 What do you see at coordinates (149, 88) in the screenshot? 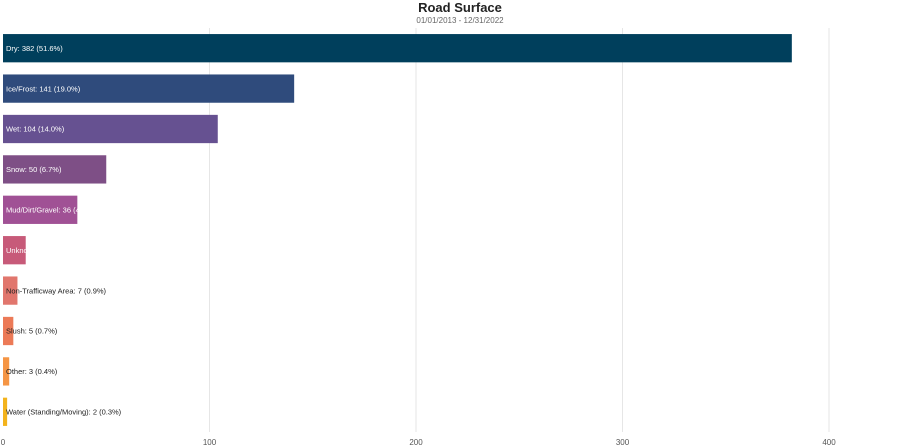
I see `bar-ice-frost` at bounding box center [149, 88].